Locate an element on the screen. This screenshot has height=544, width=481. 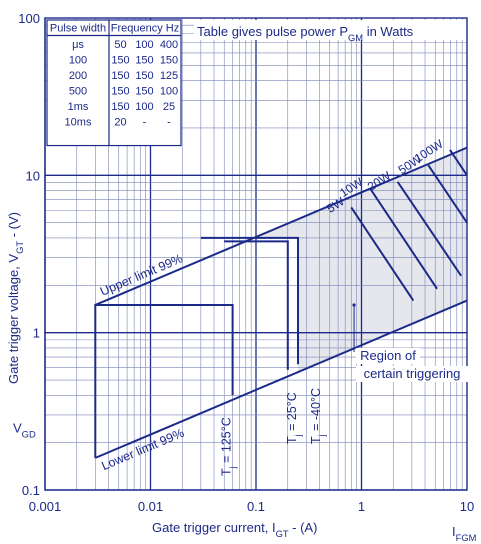
table-border is located at coordinates (114, 83).